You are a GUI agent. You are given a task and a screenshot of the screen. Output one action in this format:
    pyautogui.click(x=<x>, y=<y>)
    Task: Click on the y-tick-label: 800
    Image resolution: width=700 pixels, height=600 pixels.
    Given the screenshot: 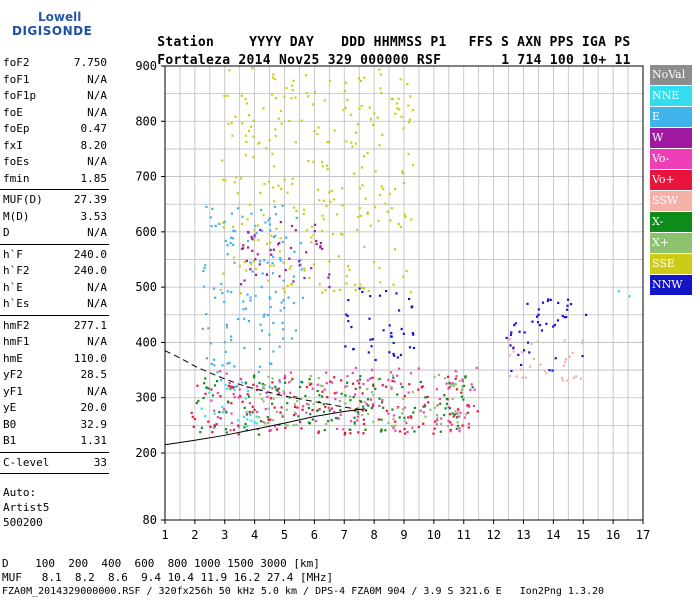 What is the action you would take?
    pyautogui.click(x=146, y=121)
    